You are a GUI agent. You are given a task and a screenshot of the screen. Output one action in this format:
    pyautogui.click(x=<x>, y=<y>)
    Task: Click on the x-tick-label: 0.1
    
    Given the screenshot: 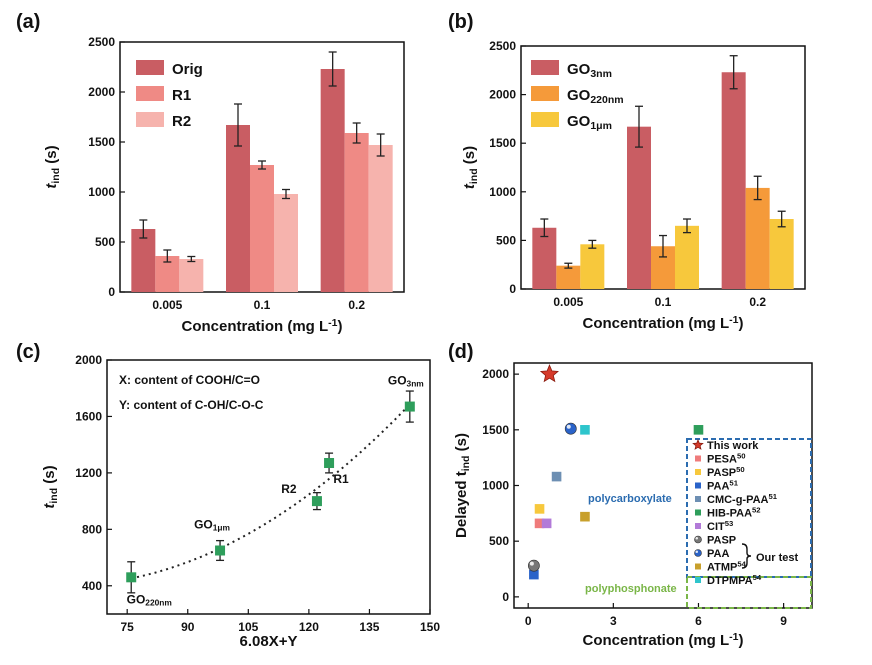 What is the action you would take?
    pyautogui.click(x=663, y=302)
    